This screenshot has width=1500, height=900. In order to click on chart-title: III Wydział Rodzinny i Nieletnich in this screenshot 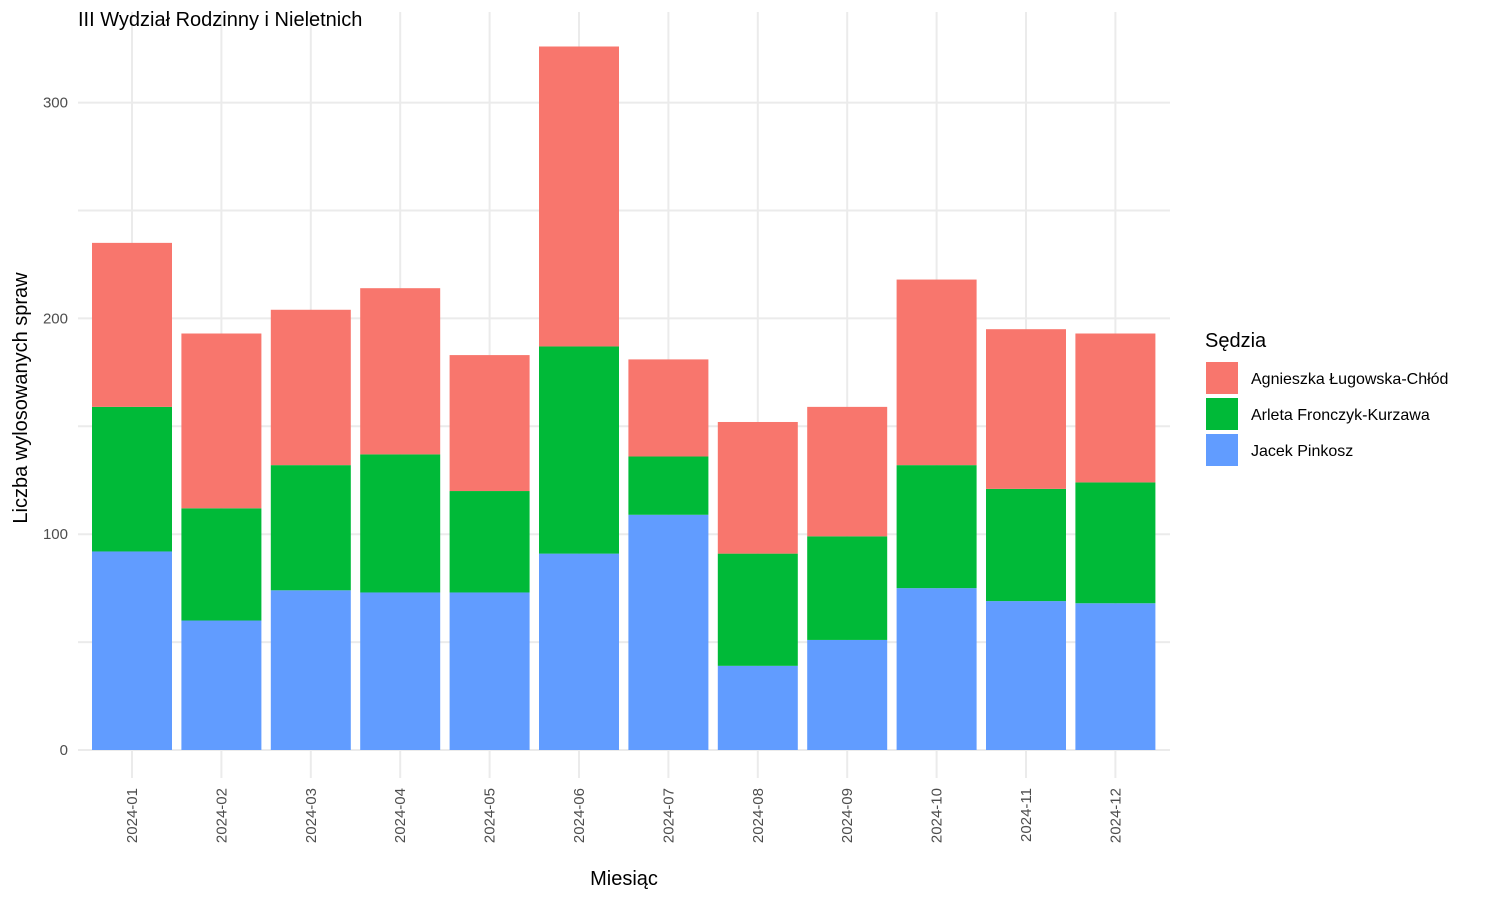, I will do `click(220, 20)`.